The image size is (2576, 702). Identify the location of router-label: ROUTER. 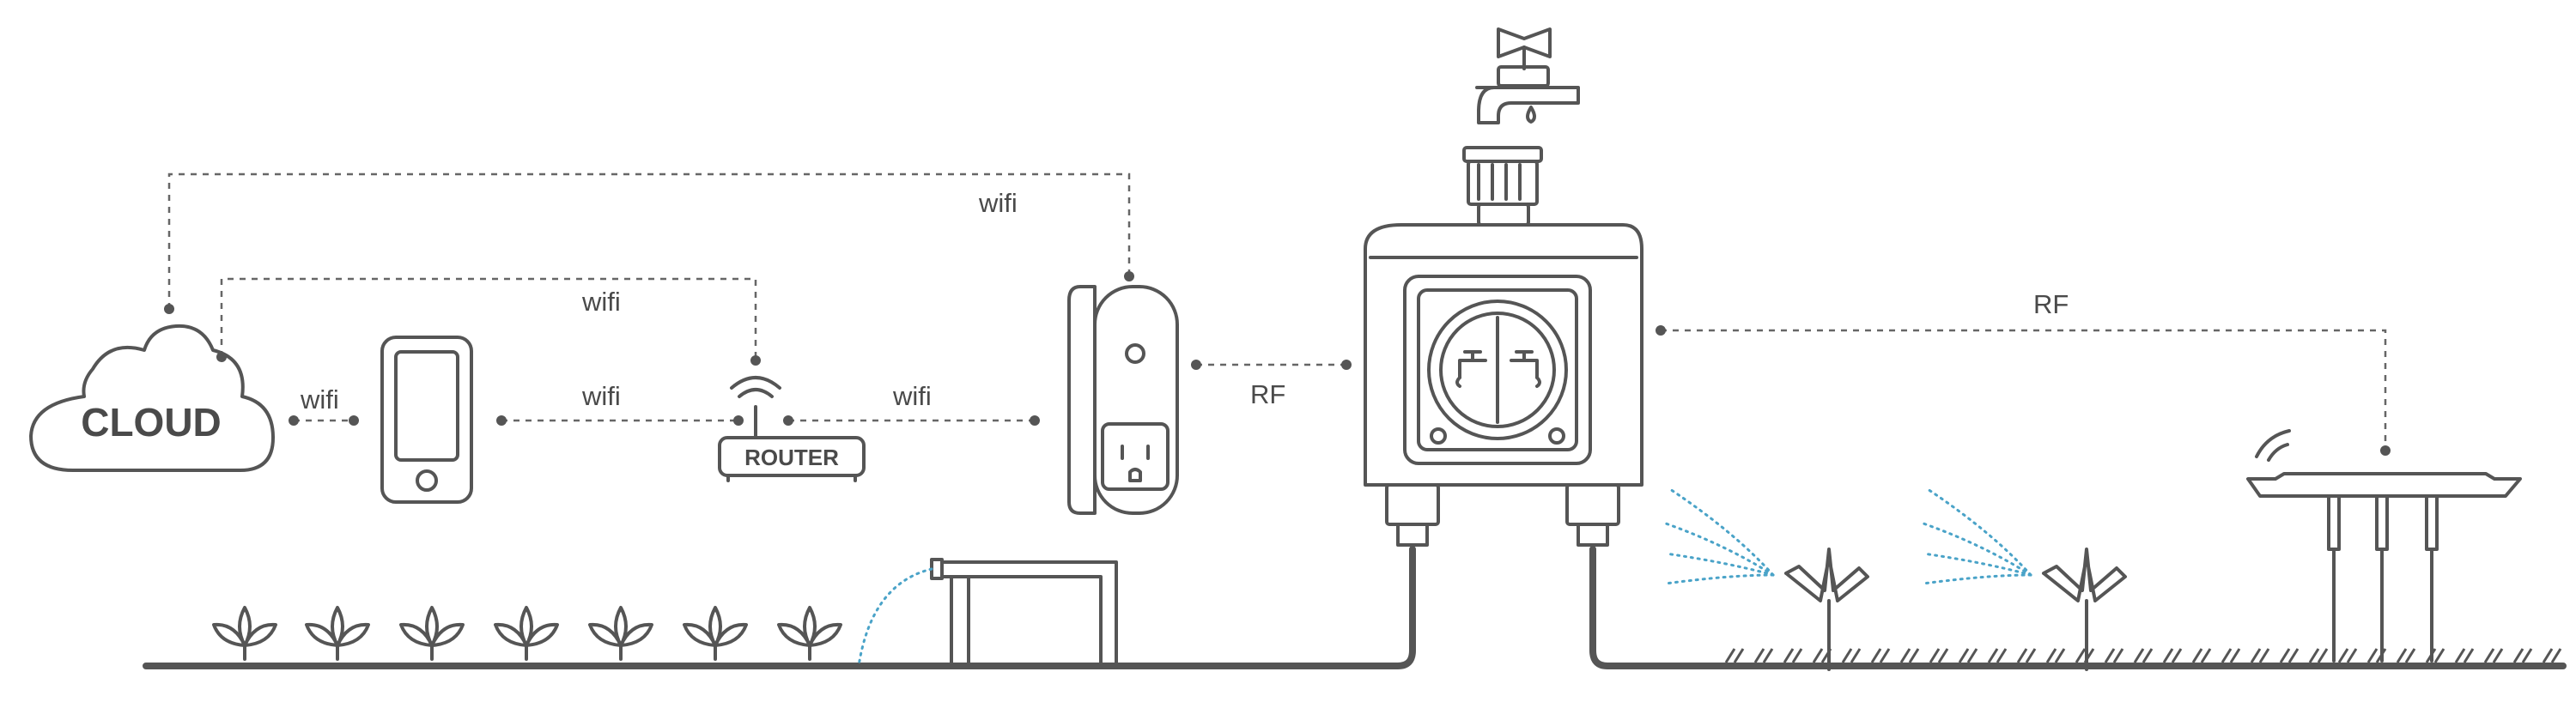
(792, 457).